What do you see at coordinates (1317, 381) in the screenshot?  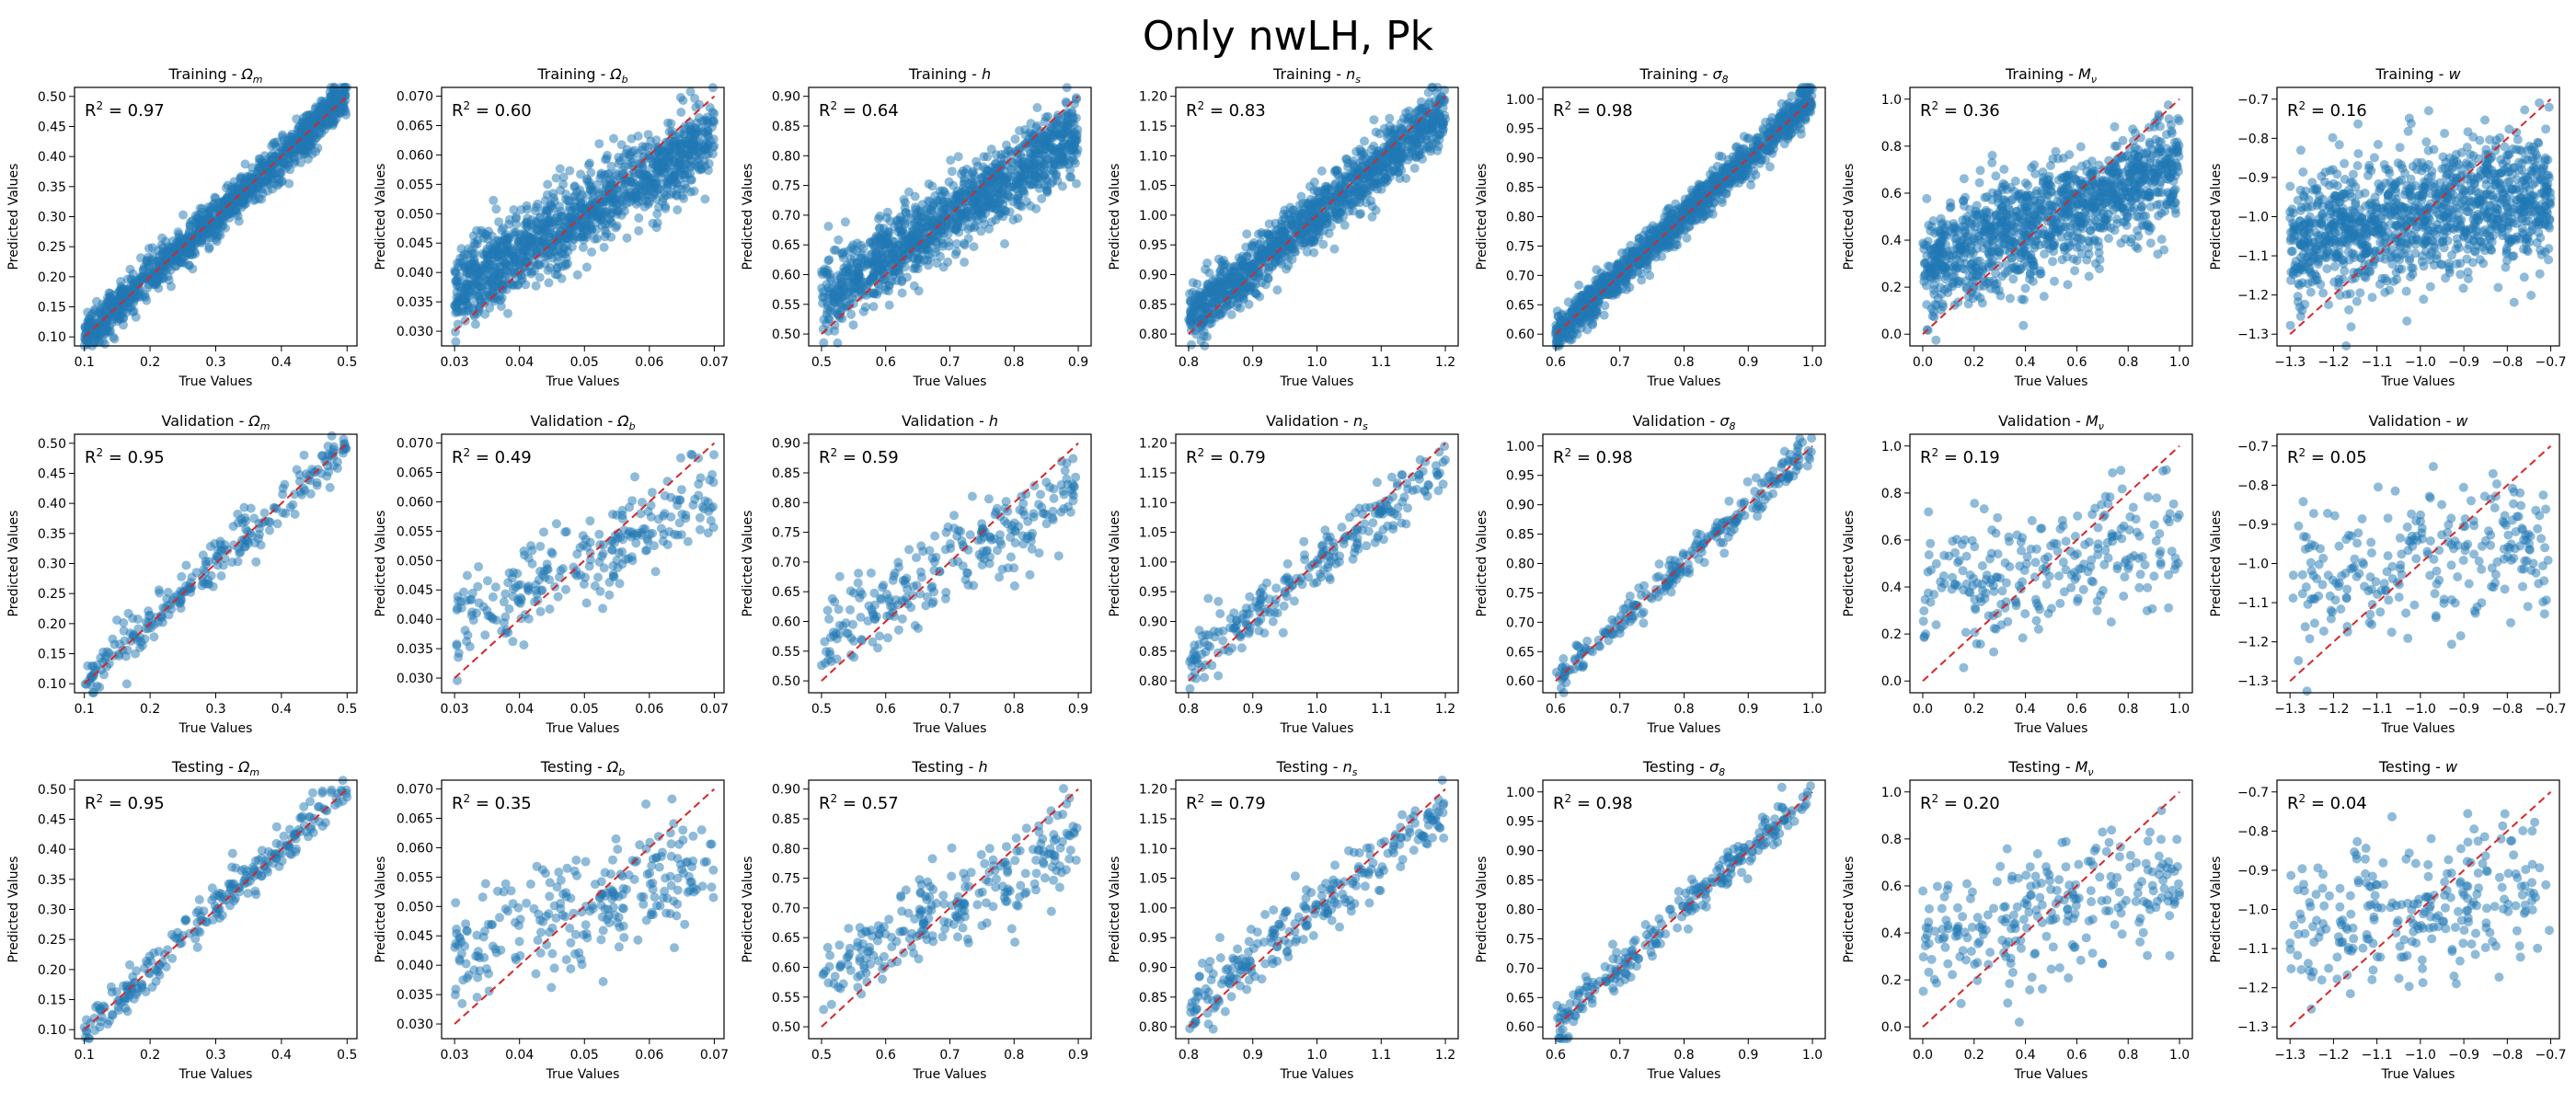 I see `x-axis-label: True Values` at bounding box center [1317, 381].